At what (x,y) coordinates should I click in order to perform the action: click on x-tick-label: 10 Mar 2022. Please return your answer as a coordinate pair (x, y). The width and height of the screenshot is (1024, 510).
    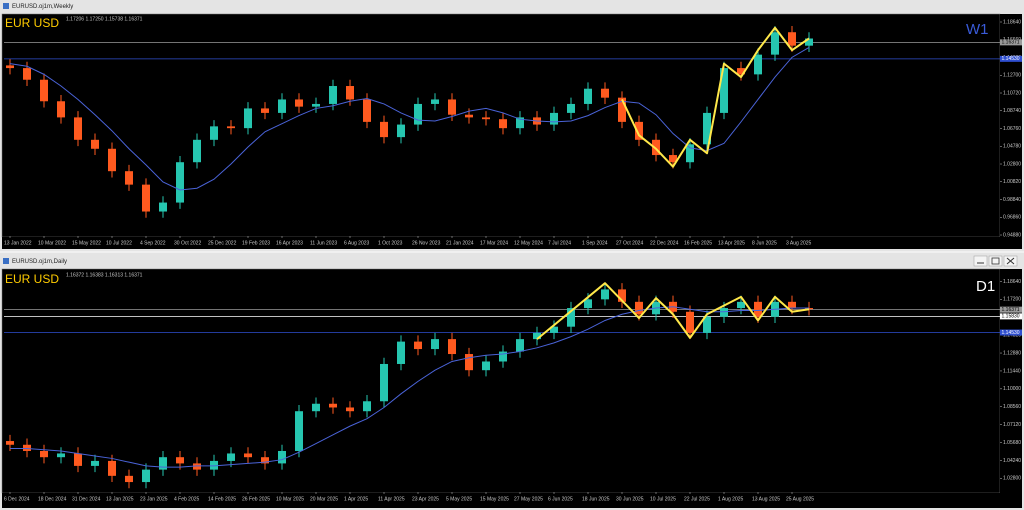
    Looking at the image, I should click on (52, 243).